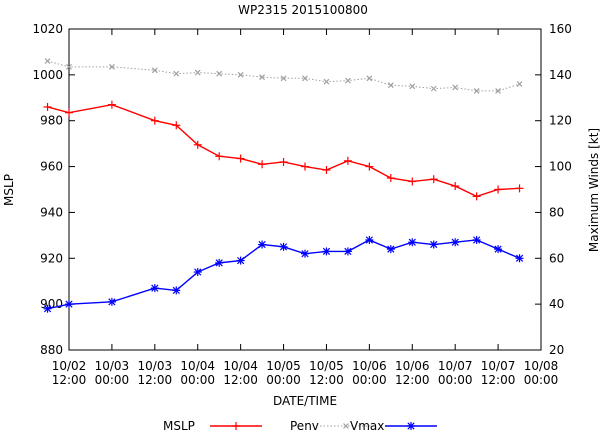 This screenshot has height=432, width=606. Describe the element at coordinates (541, 366) in the screenshot. I see `x-tick-label-date: 10/08` at that location.